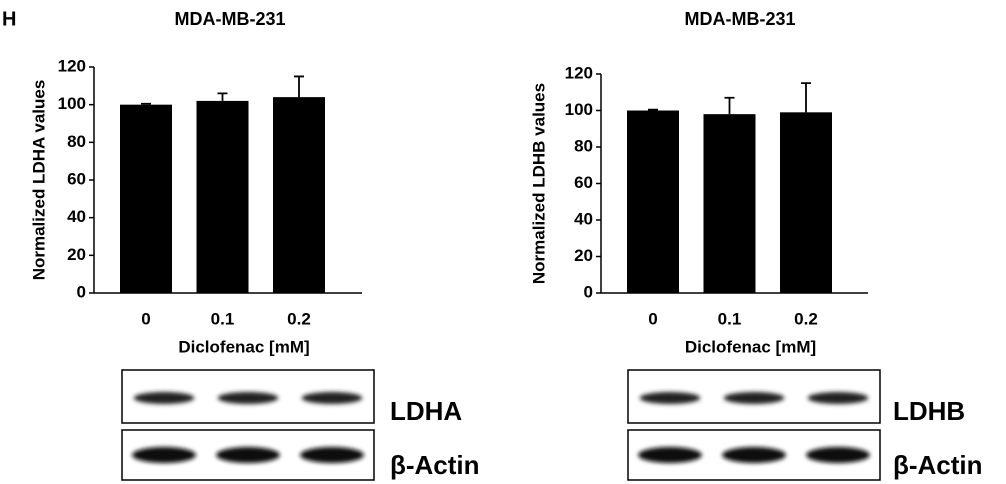 The height and width of the screenshot is (484, 1006). Describe the element at coordinates (426, 411) in the screenshot. I see `blot-label: LDHA` at that location.